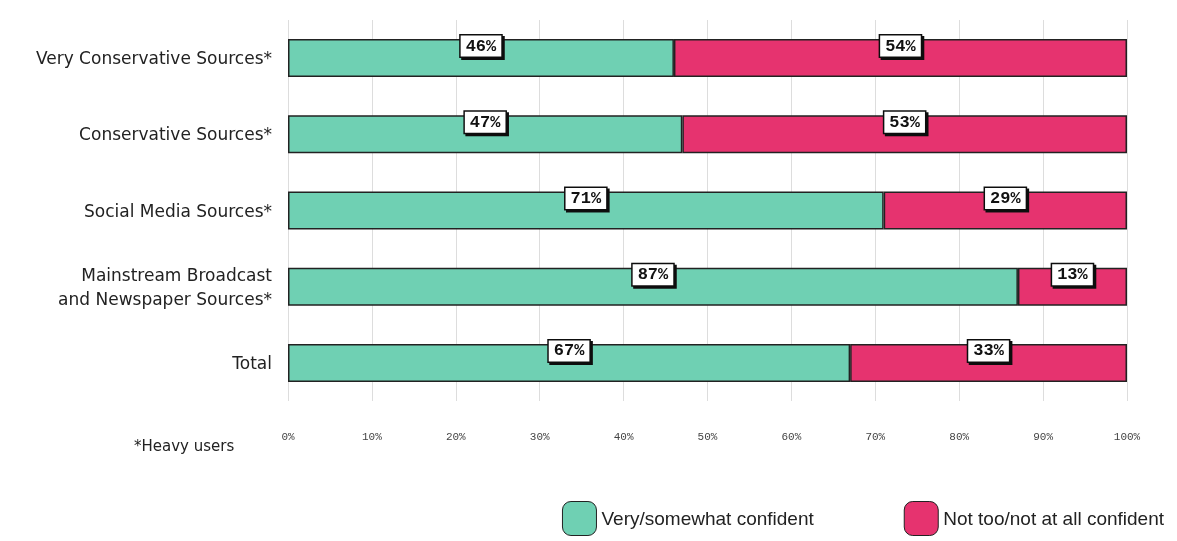  Describe the element at coordinates (456, 436) in the screenshot. I see `x-tick-label: 20%` at that location.